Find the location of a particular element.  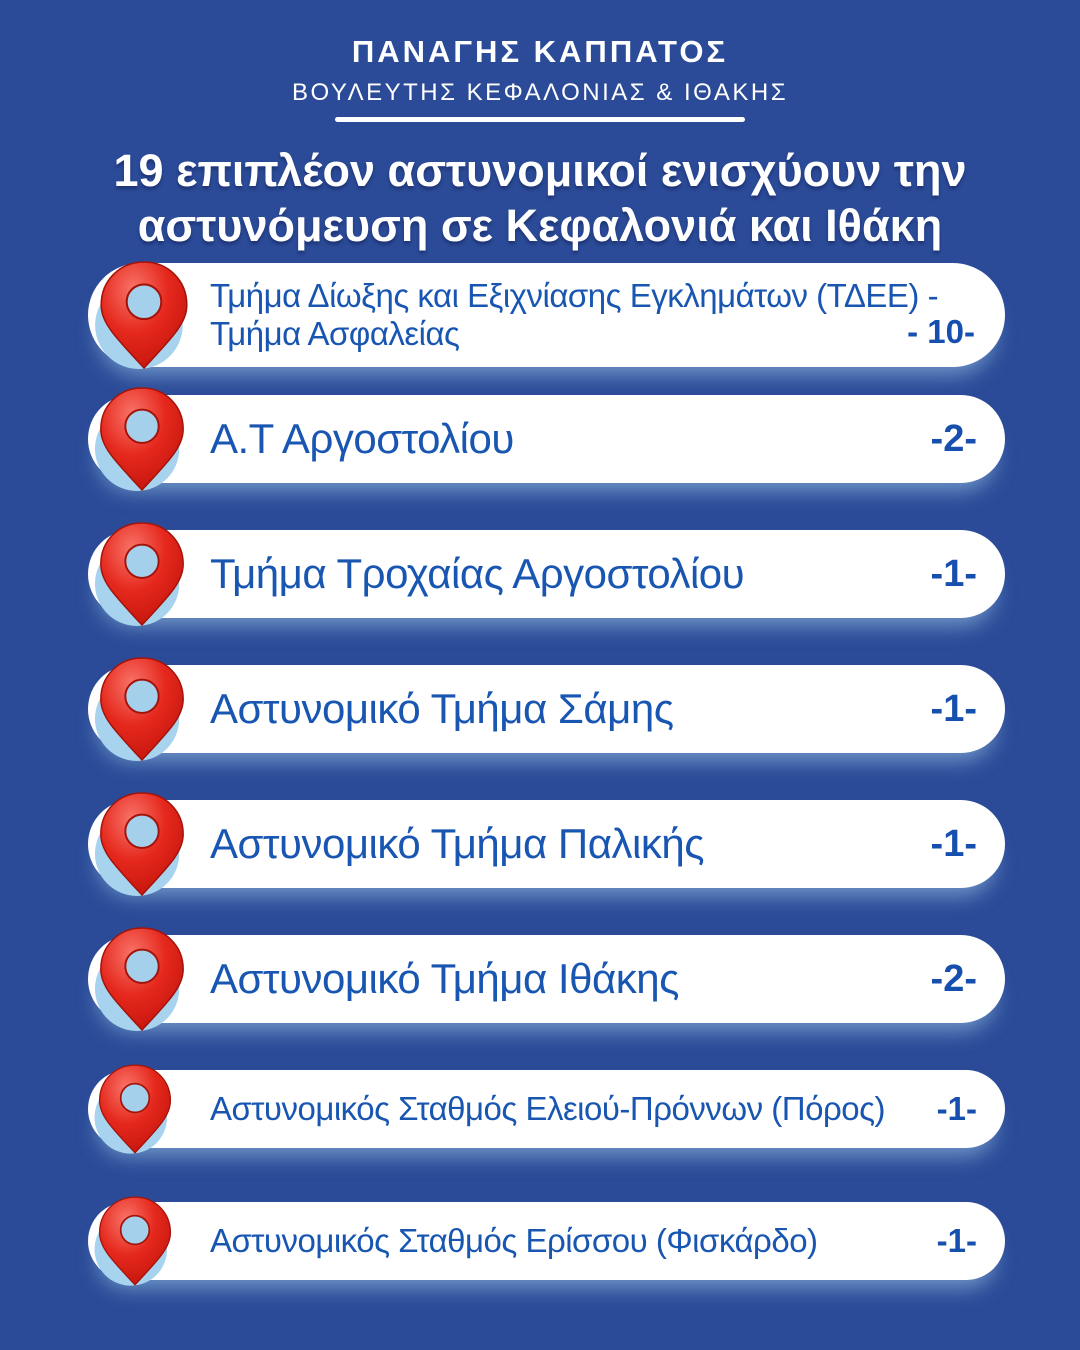

station-label: Τμήμα Τροχαίας Αργοστολίου is located at coordinates (477, 573).